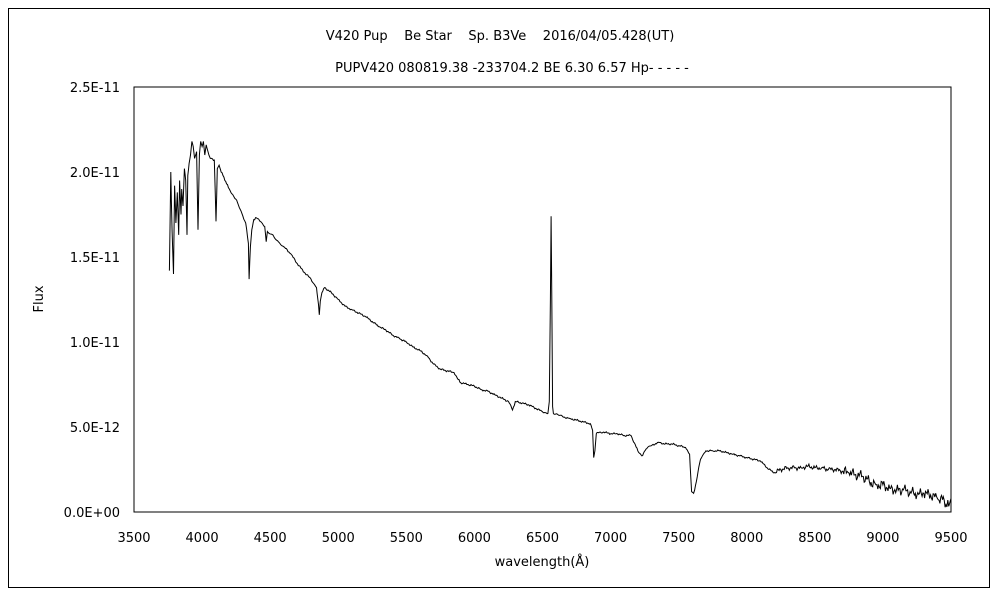 The width and height of the screenshot is (1000, 600). I want to click on x-tick-label: 5000, so click(338, 538).